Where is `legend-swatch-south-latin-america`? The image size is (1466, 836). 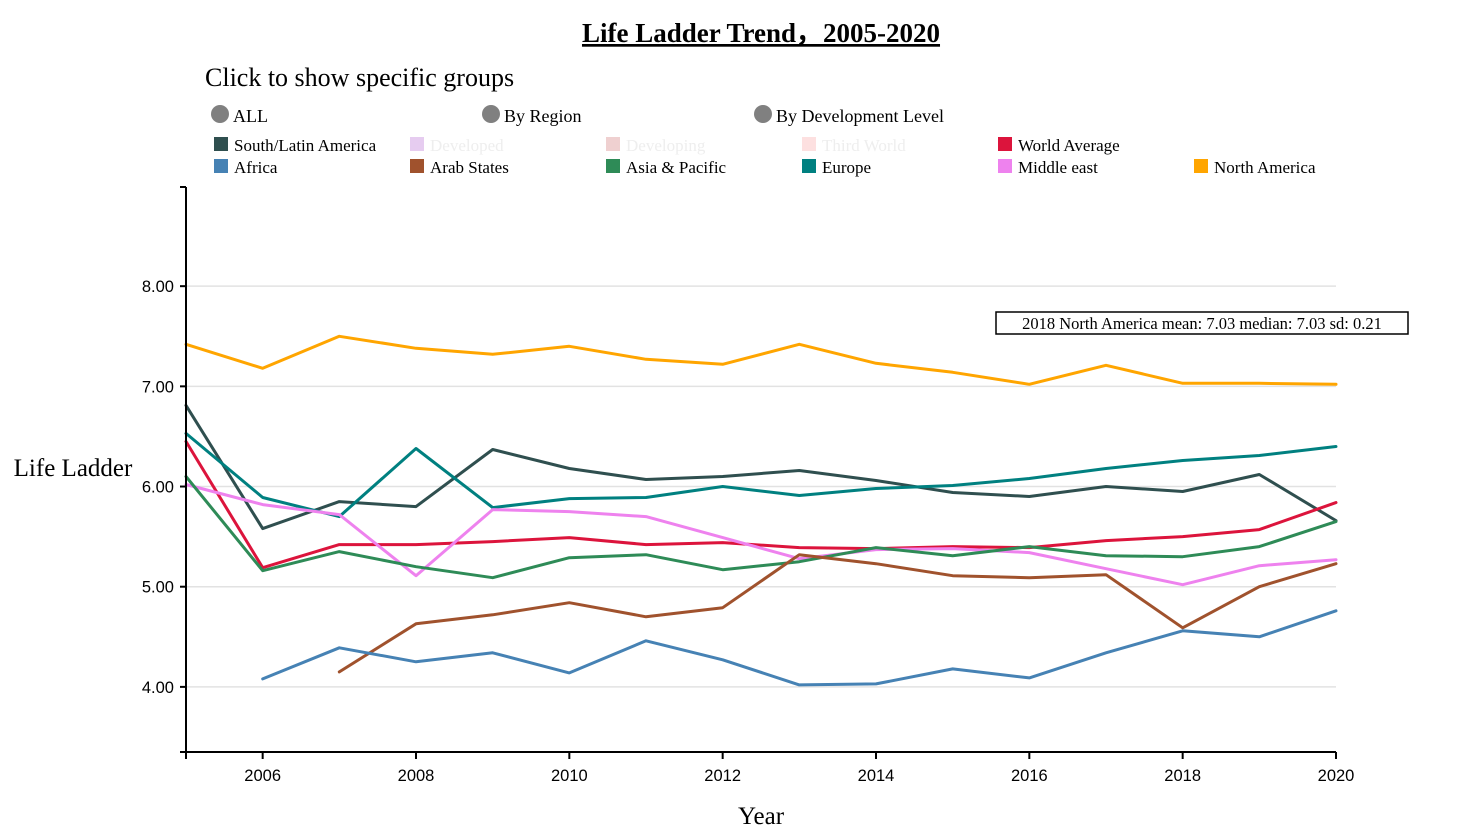
legend-swatch-south-latin-america is located at coordinates (221, 144).